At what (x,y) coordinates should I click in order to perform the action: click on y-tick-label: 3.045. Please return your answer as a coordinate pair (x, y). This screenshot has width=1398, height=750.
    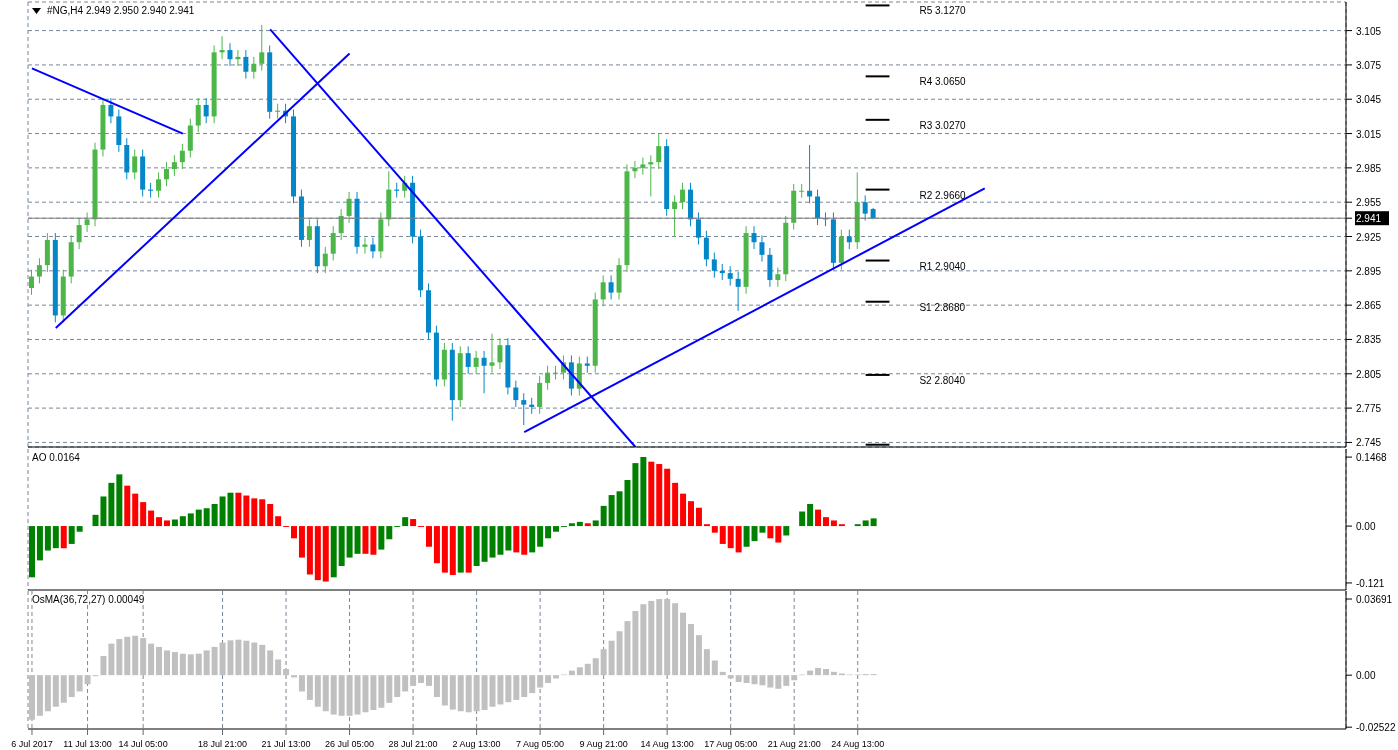
    Looking at the image, I should click on (1369, 100).